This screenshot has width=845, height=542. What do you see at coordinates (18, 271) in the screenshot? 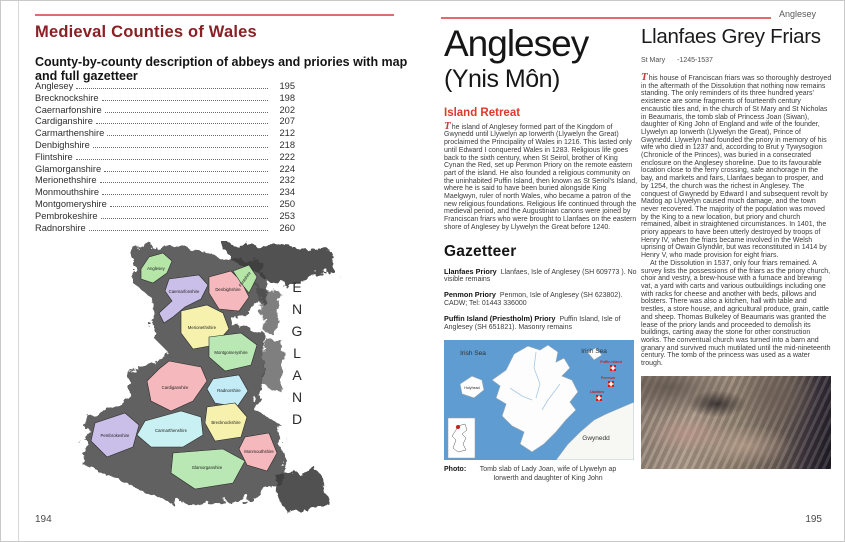
I see `page-edge-line` at bounding box center [18, 271].